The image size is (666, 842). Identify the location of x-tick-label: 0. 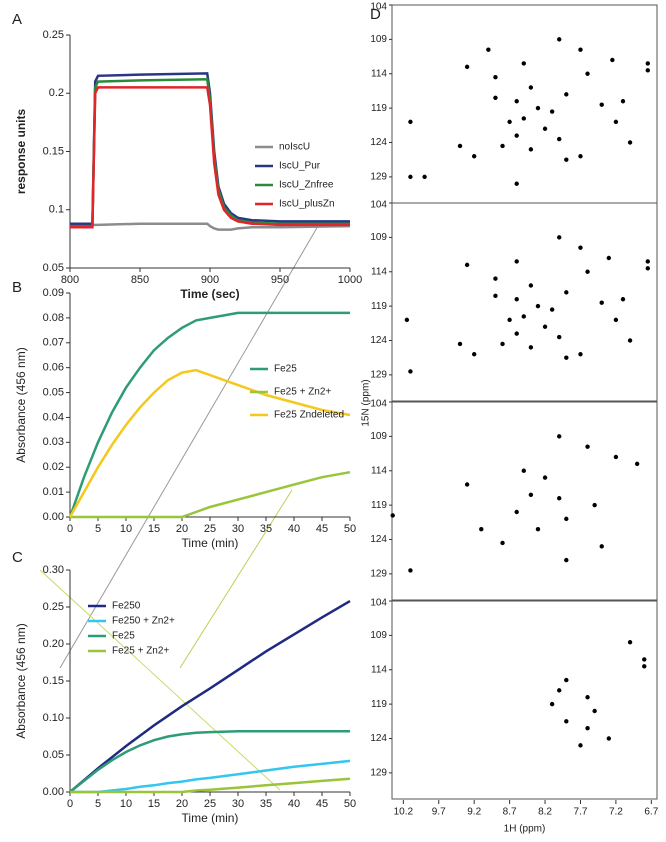
(70, 529).